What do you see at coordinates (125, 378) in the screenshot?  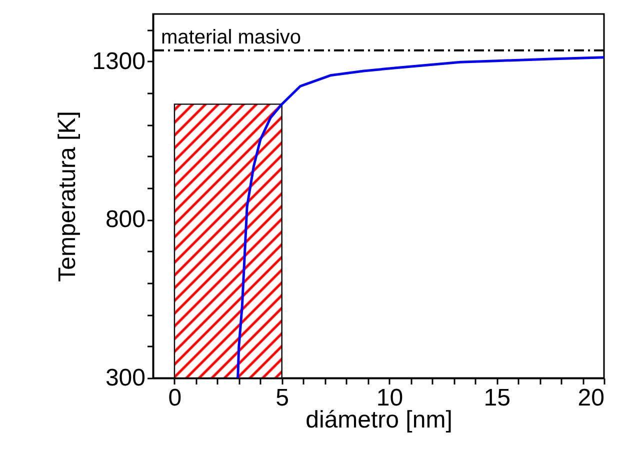 I see `y-tick-label: 300` at bounding box center [125, 378].